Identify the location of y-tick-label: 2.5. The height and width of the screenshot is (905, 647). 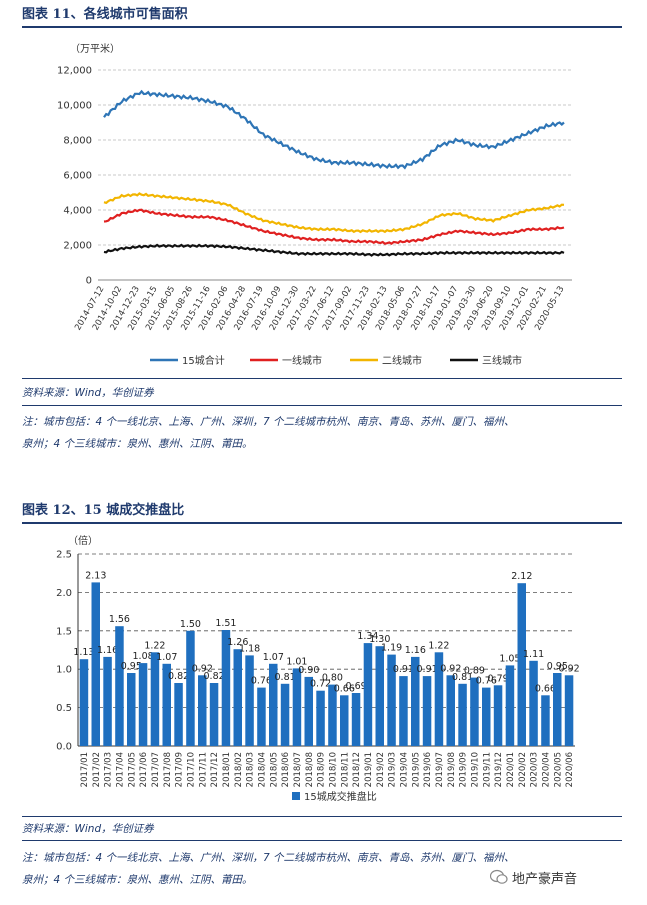
(64, 555).